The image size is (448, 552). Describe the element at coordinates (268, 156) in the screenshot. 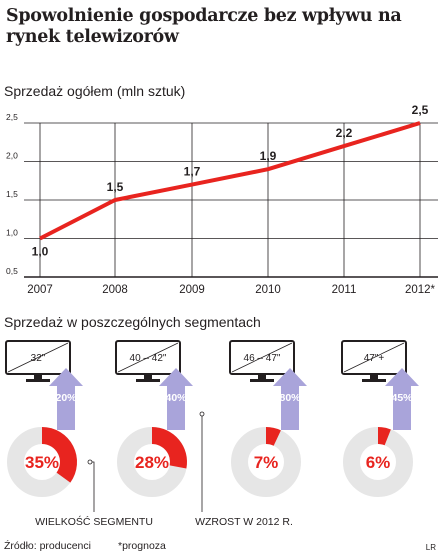

I see `data-label: 1,9` at that location.